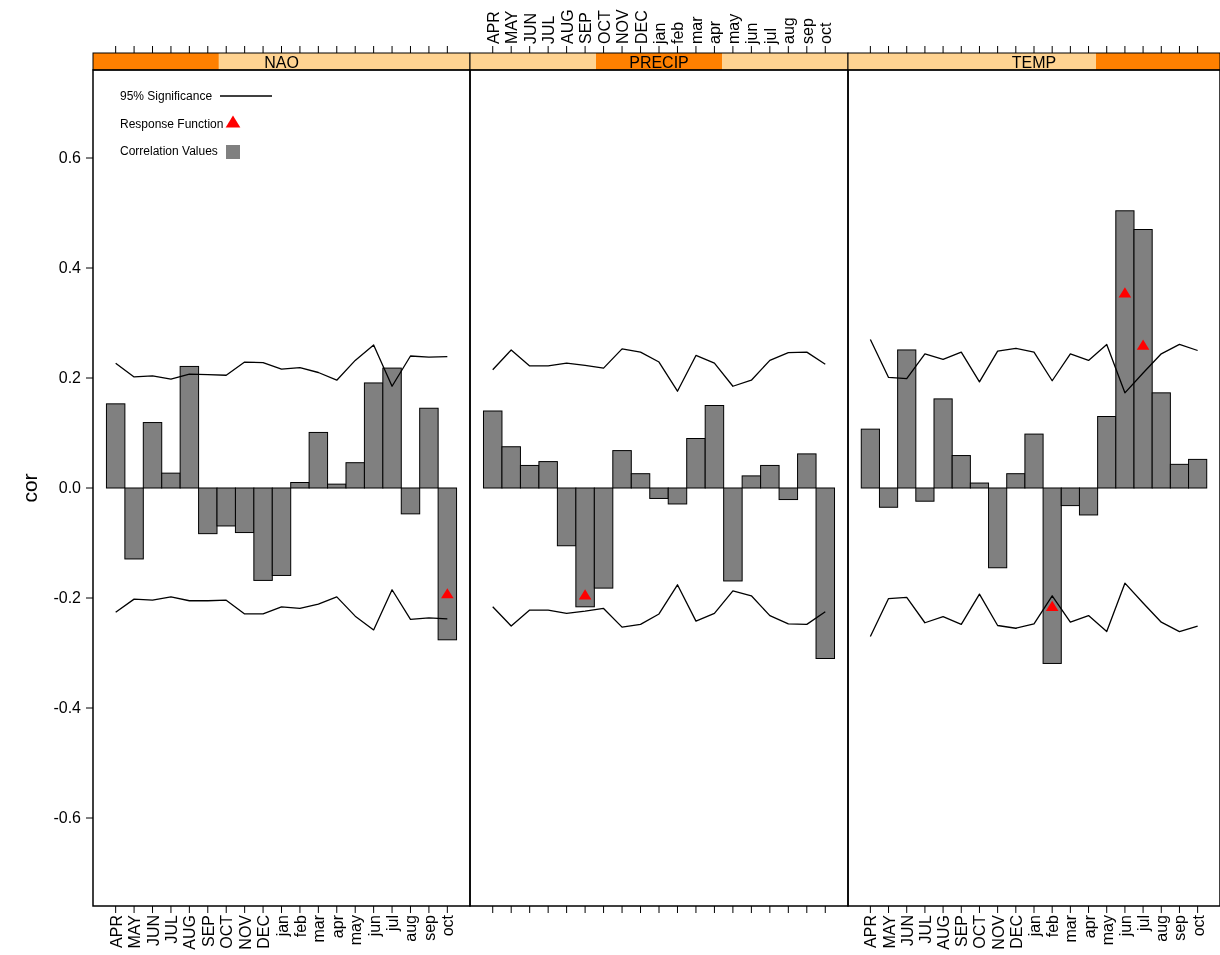 This screenshot has width=1220, height=955. I want to click on y-tick-label: -0.2, so click(67, 597).